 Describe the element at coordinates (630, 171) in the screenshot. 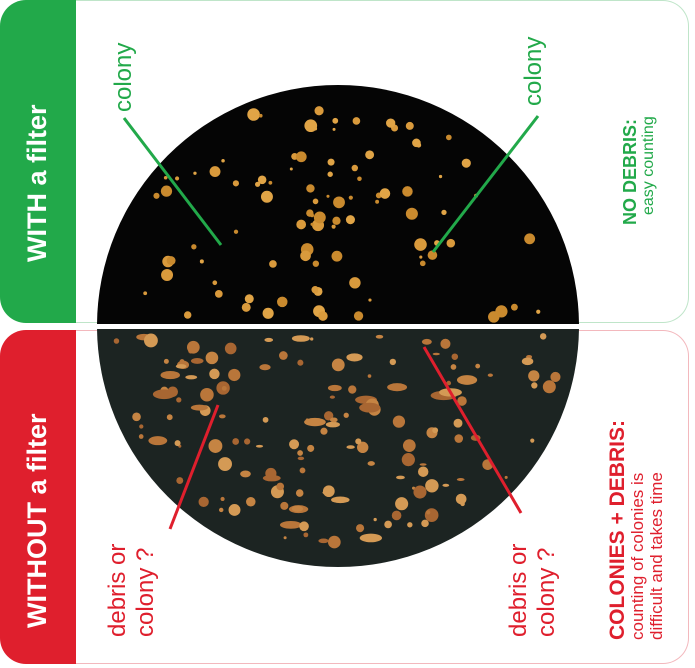

I see `no-debris-title: NO DEBRIS:` at that location.